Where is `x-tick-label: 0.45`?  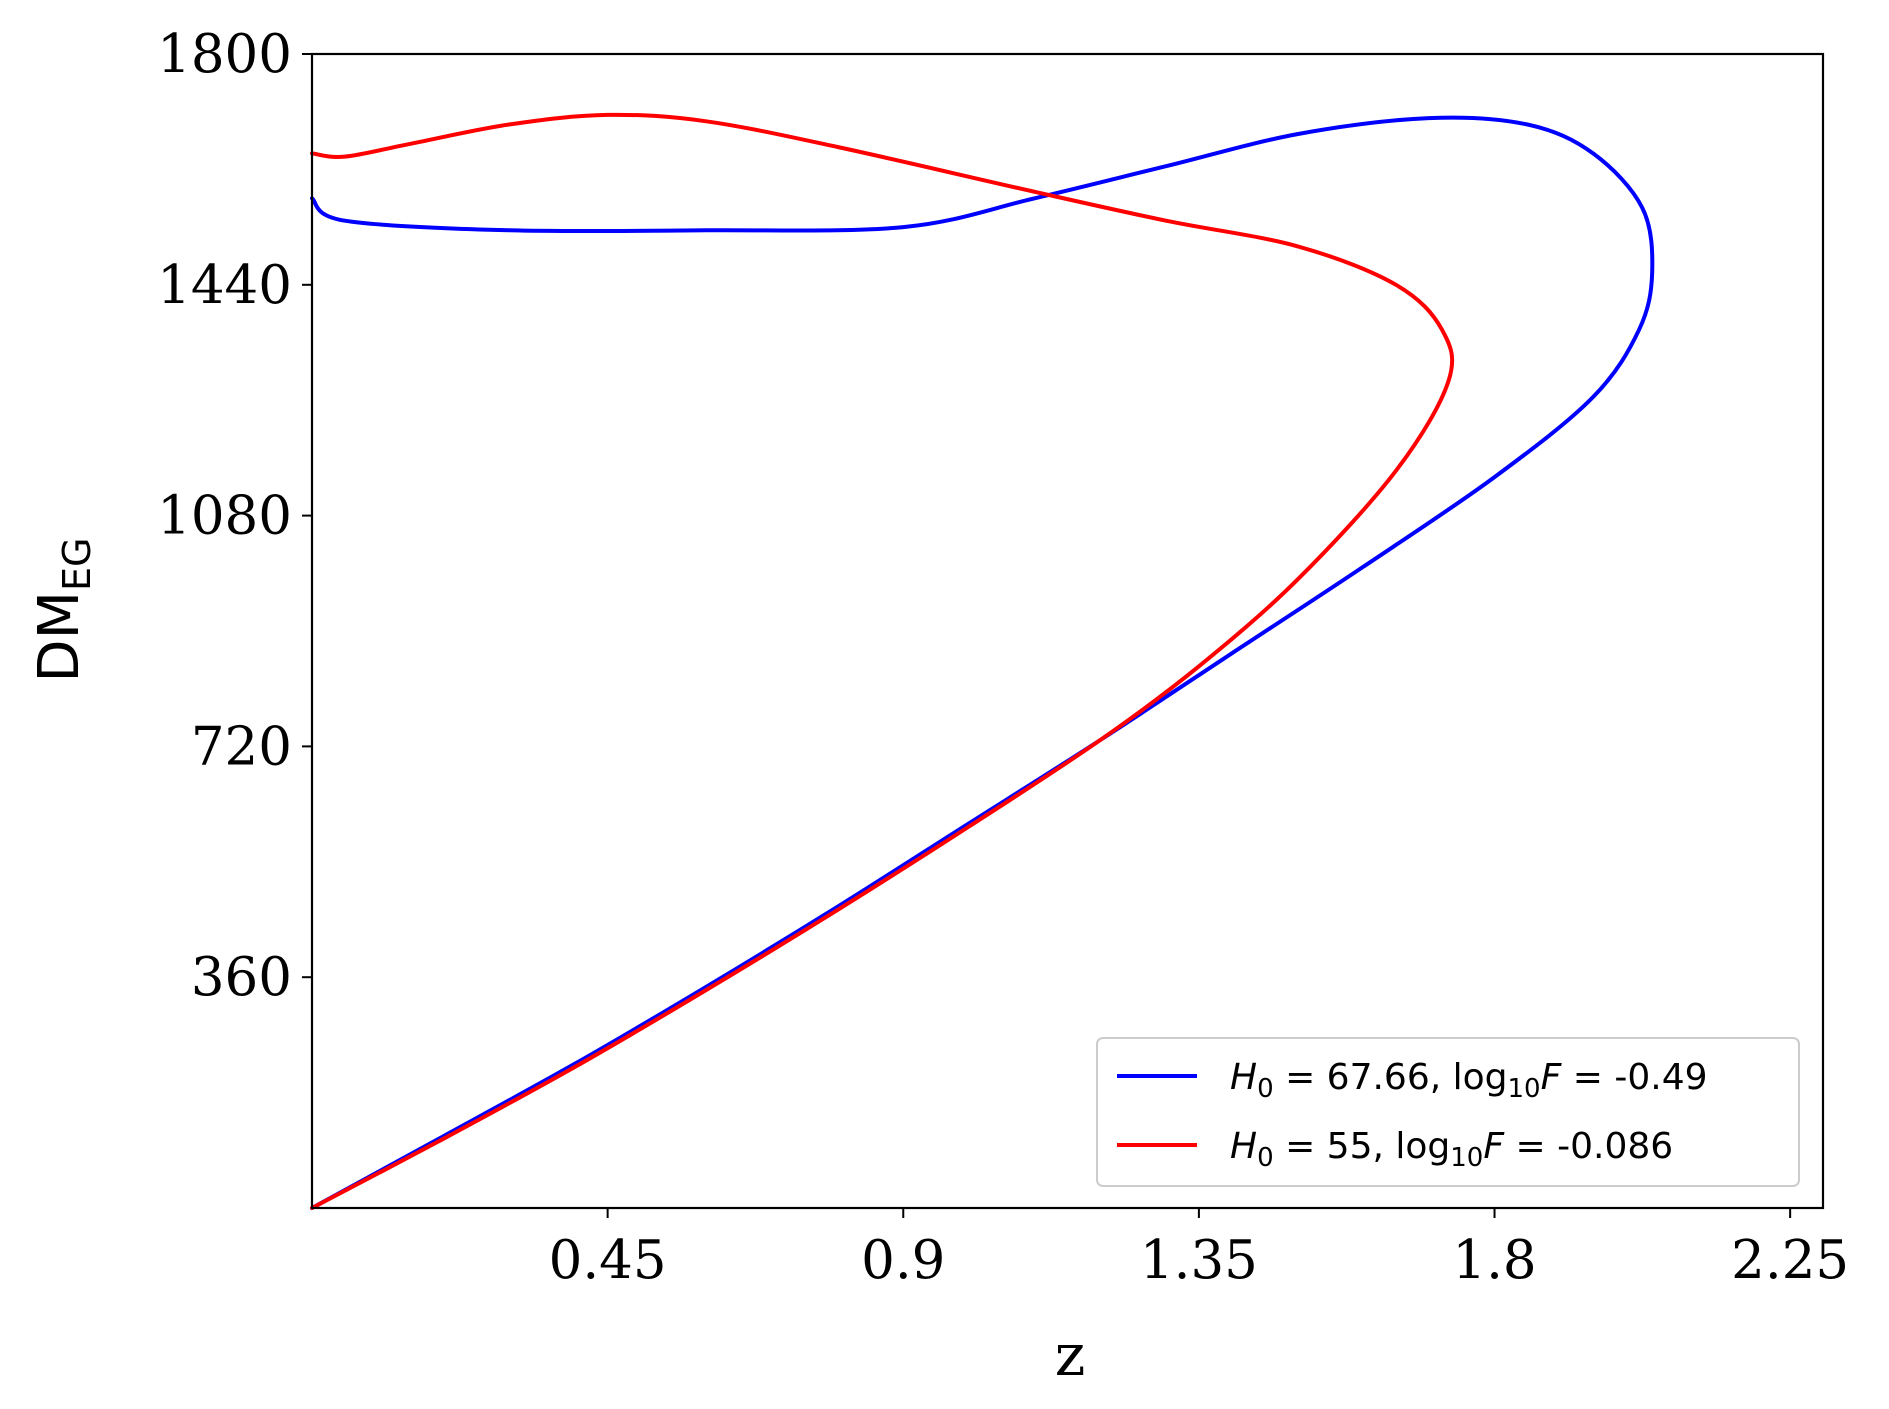 x-tick-label: 0.45 is located at coordinates (608, 1260).